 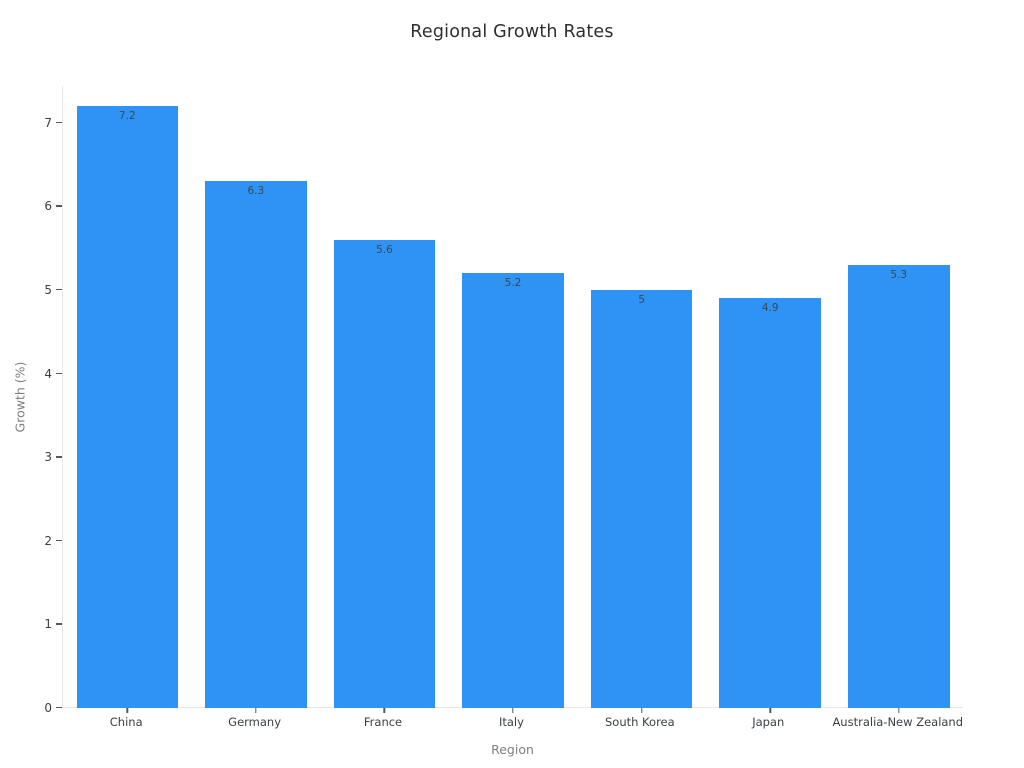 I want to click on x-tick-label: Australia-New Zealand, so click(x=898, y=722).